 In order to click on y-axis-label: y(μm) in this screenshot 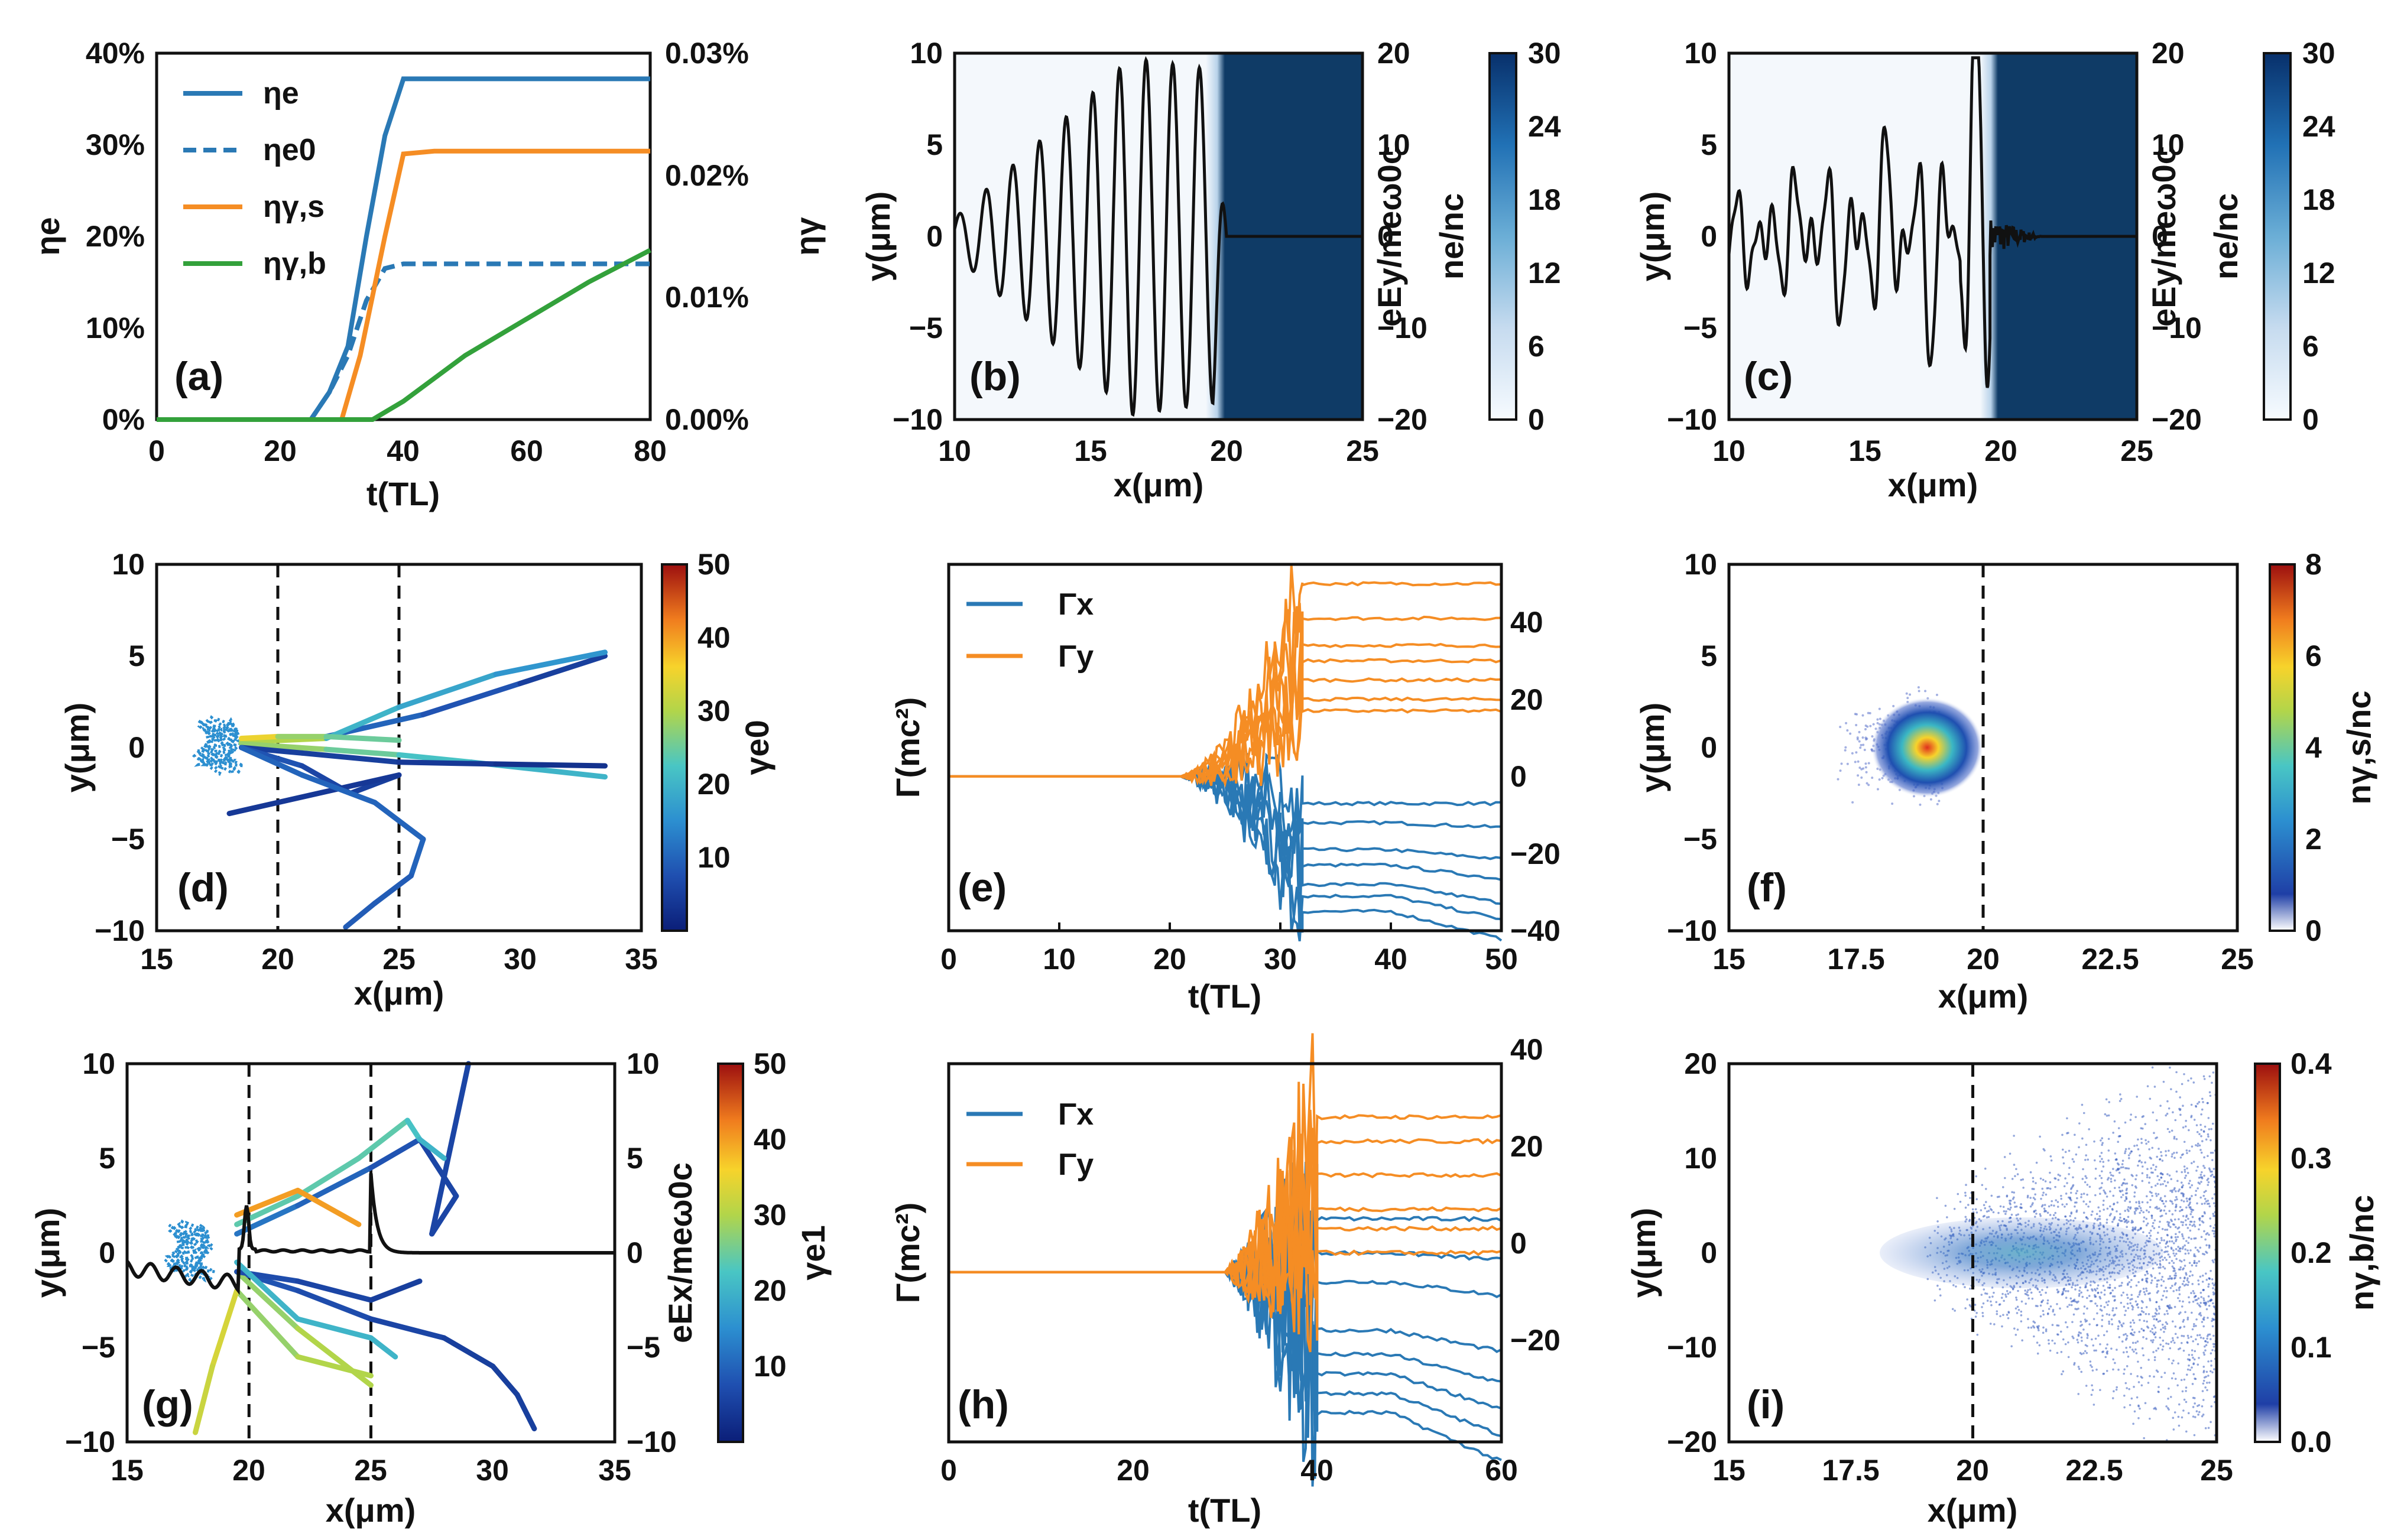, I will do `click(878, 236)`.